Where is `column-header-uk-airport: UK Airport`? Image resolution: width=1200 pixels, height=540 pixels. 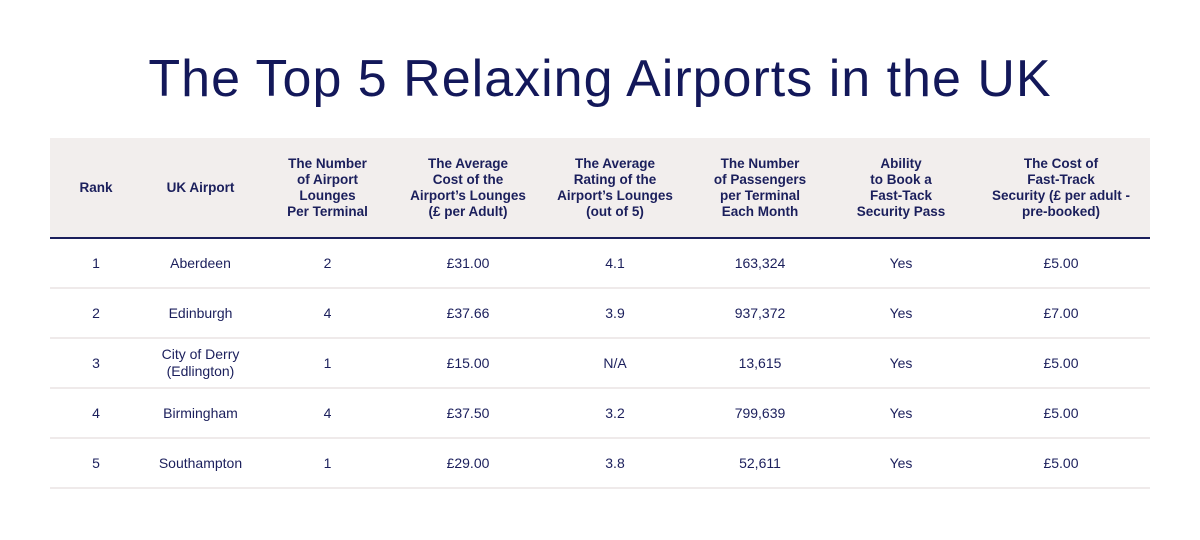
column-header-uk-airport: UK Airport is located at coordinates (200, 188).